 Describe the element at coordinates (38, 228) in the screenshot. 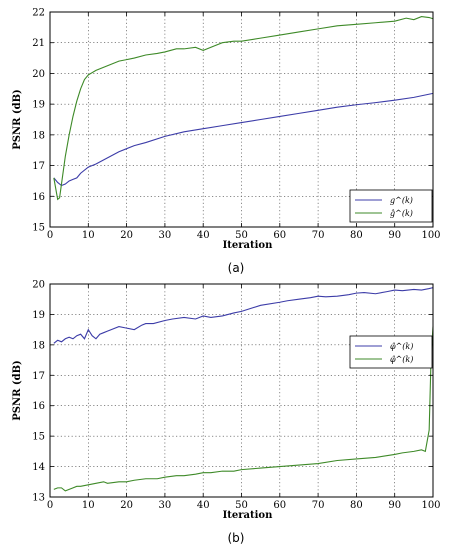

I see `y-tick-label-a-0: 15` at that location.